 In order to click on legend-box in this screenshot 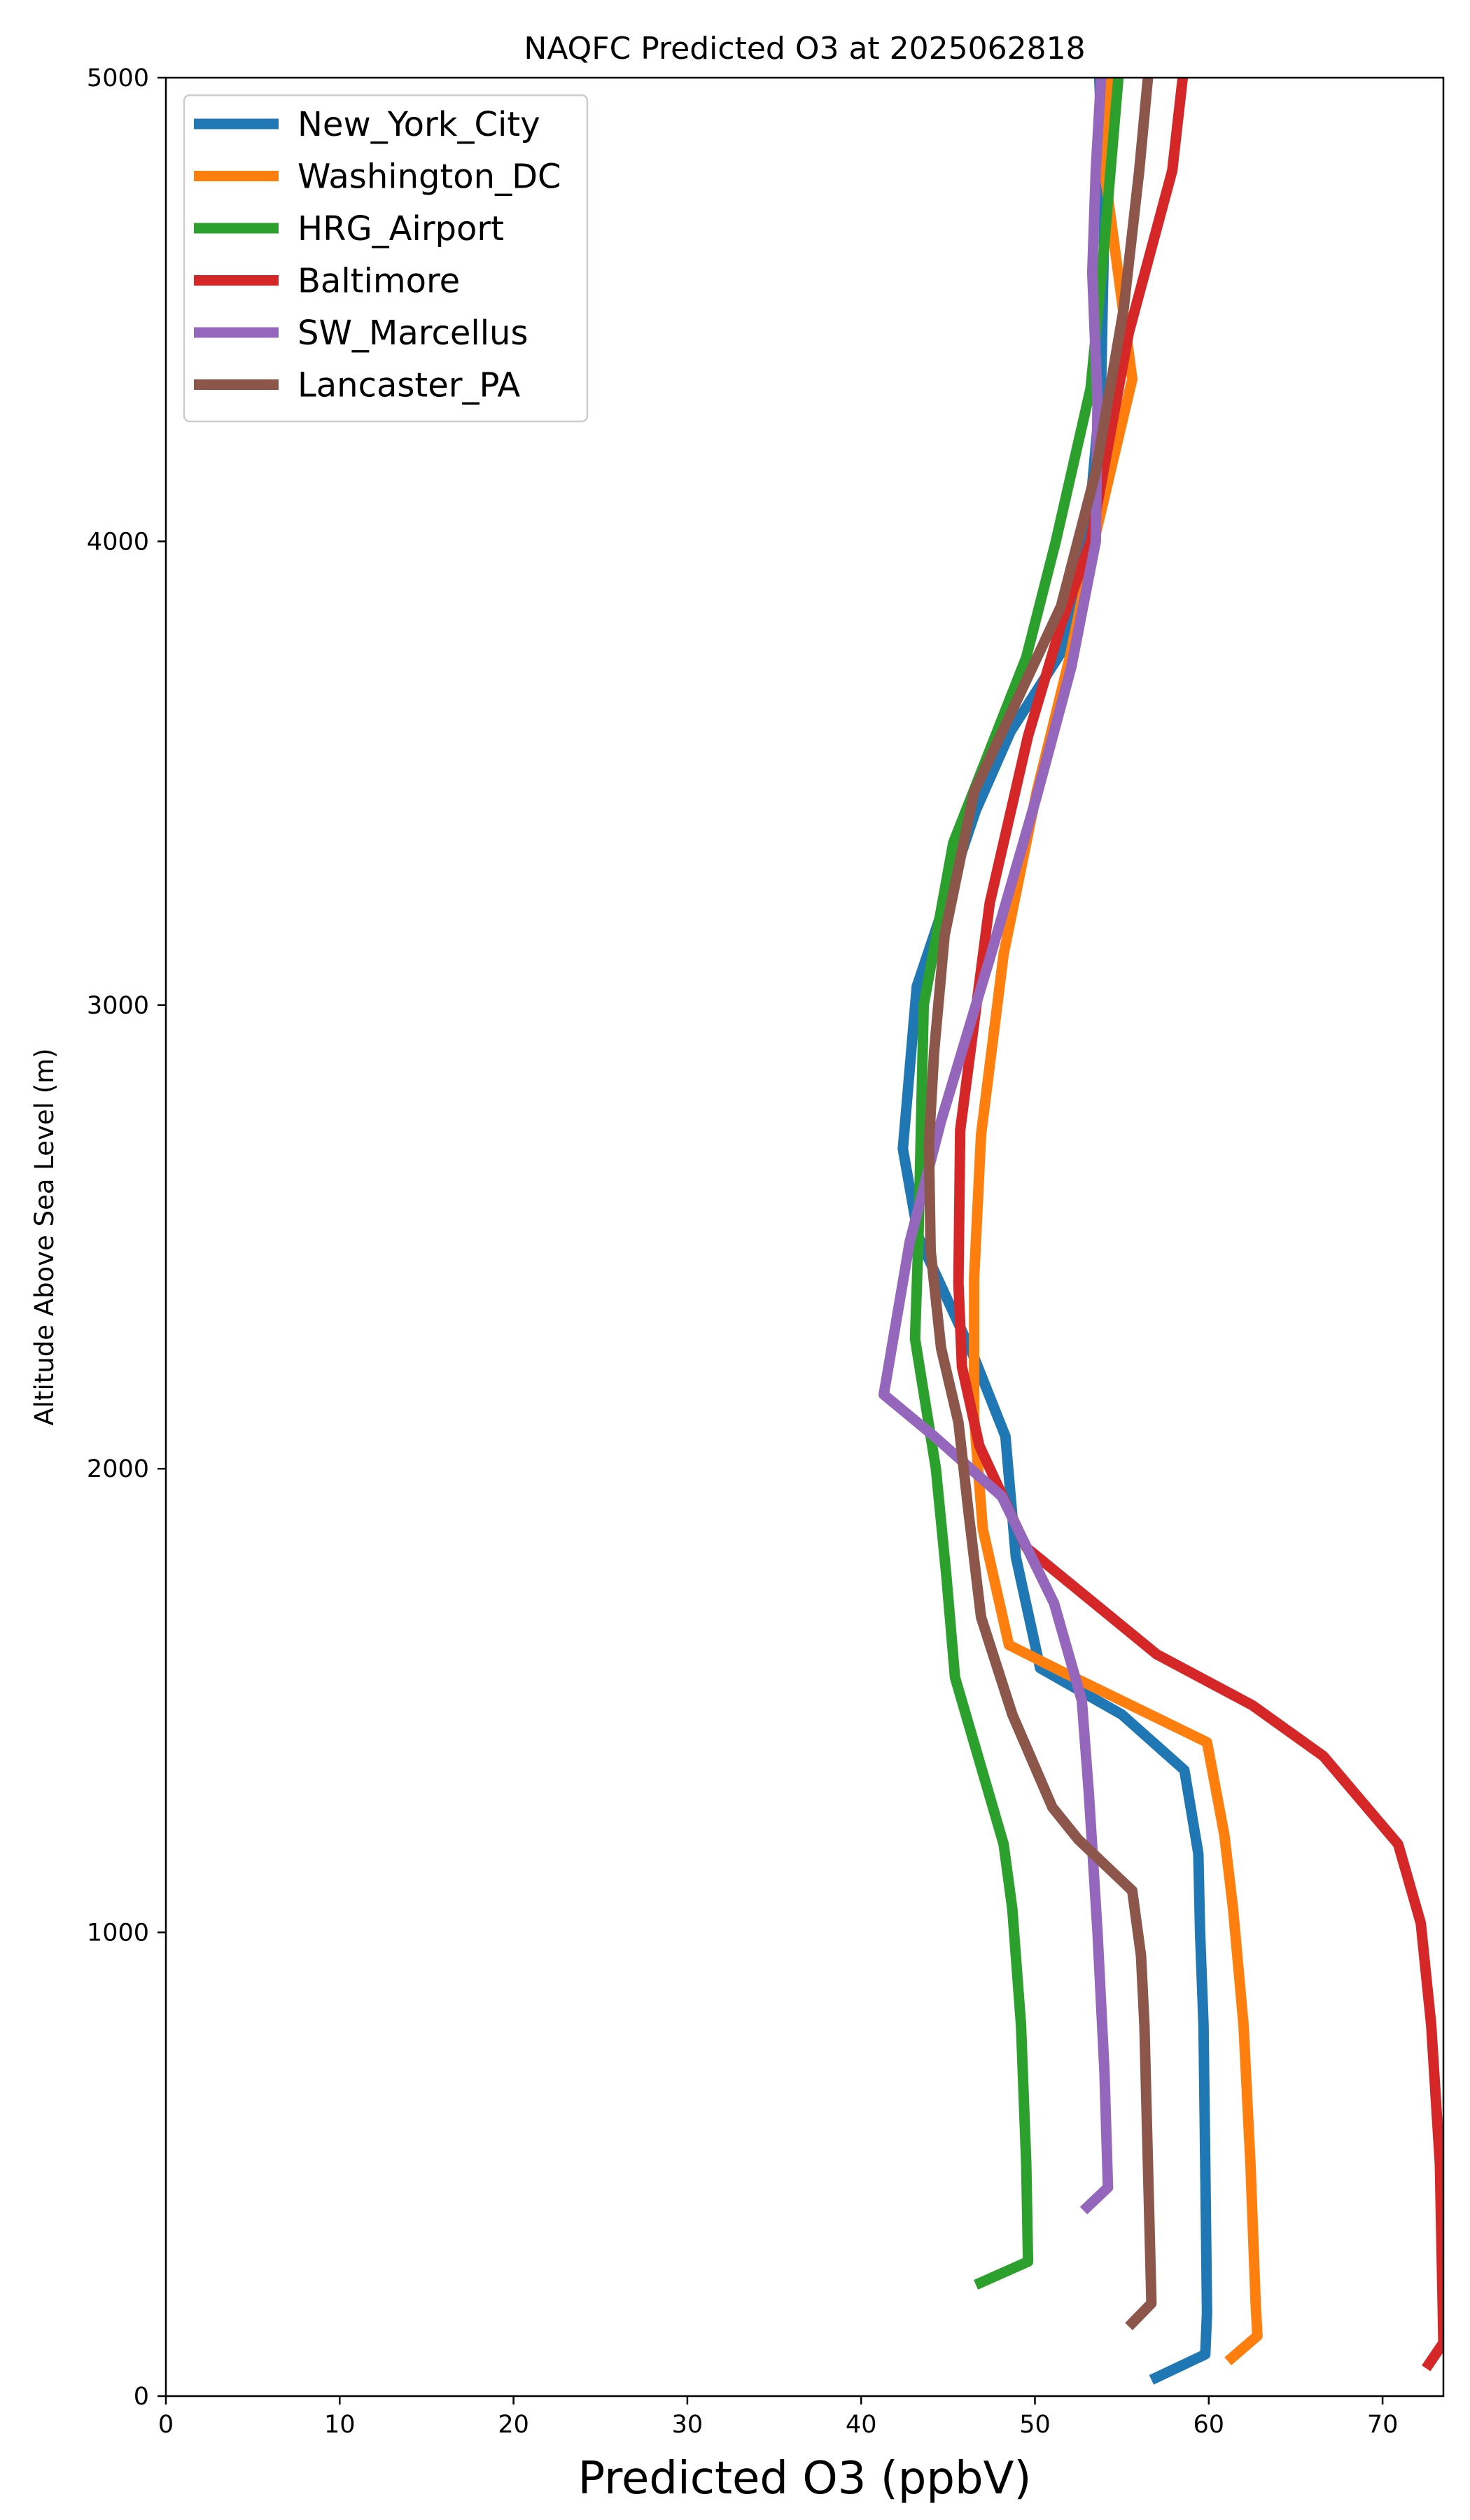, I will do `click(386, 258)`.